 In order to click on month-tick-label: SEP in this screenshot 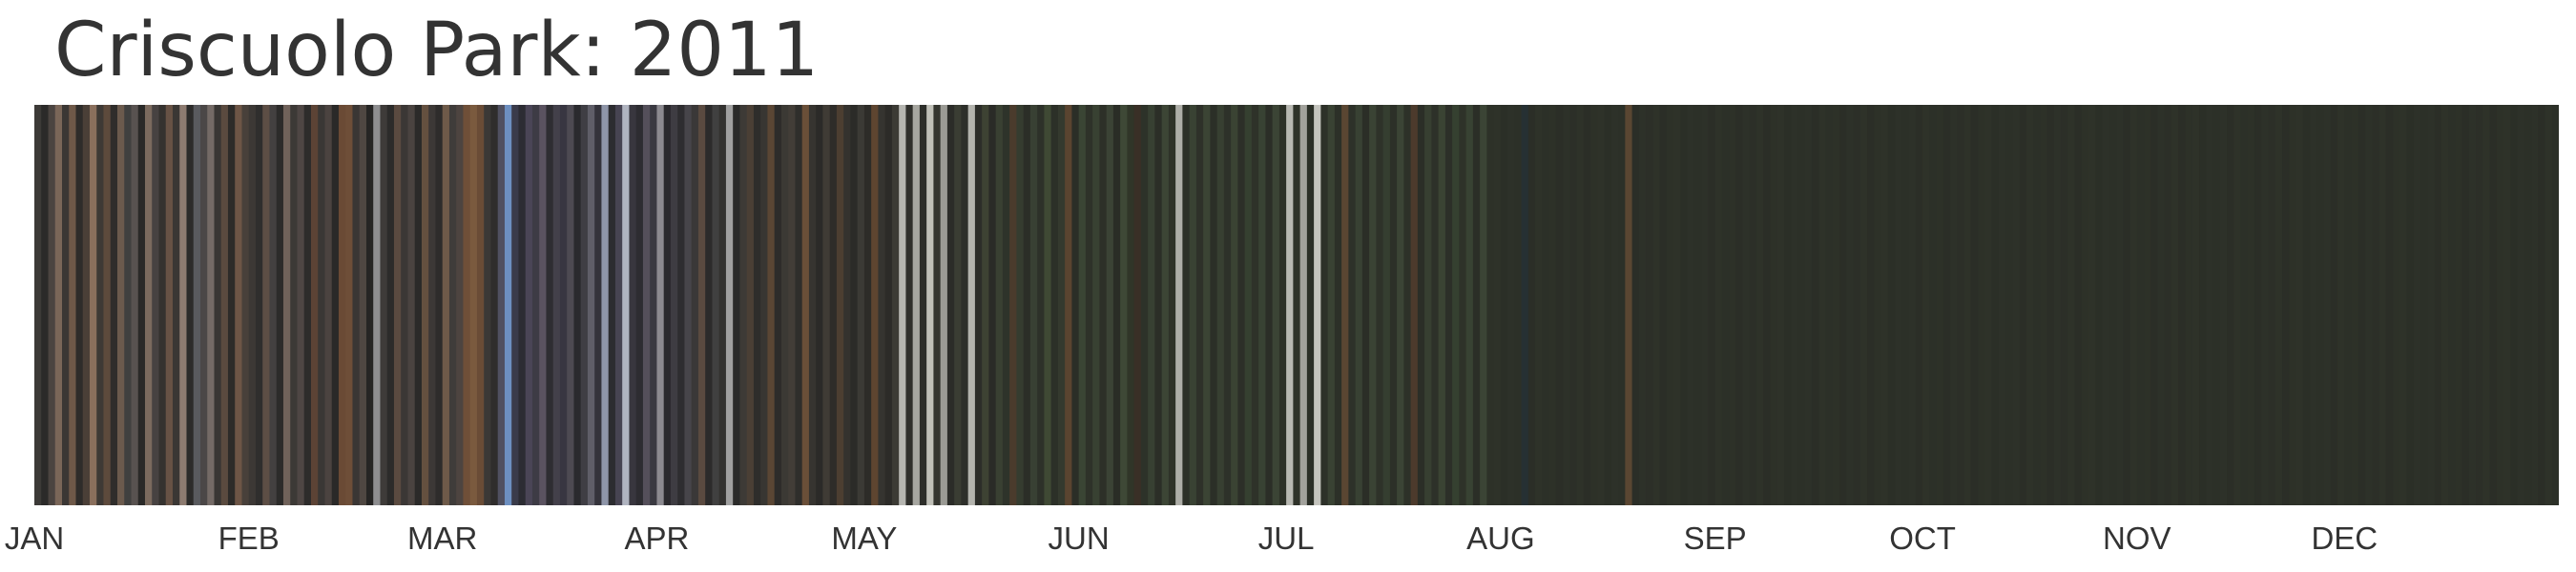, I will do `click(1715, 538)`.